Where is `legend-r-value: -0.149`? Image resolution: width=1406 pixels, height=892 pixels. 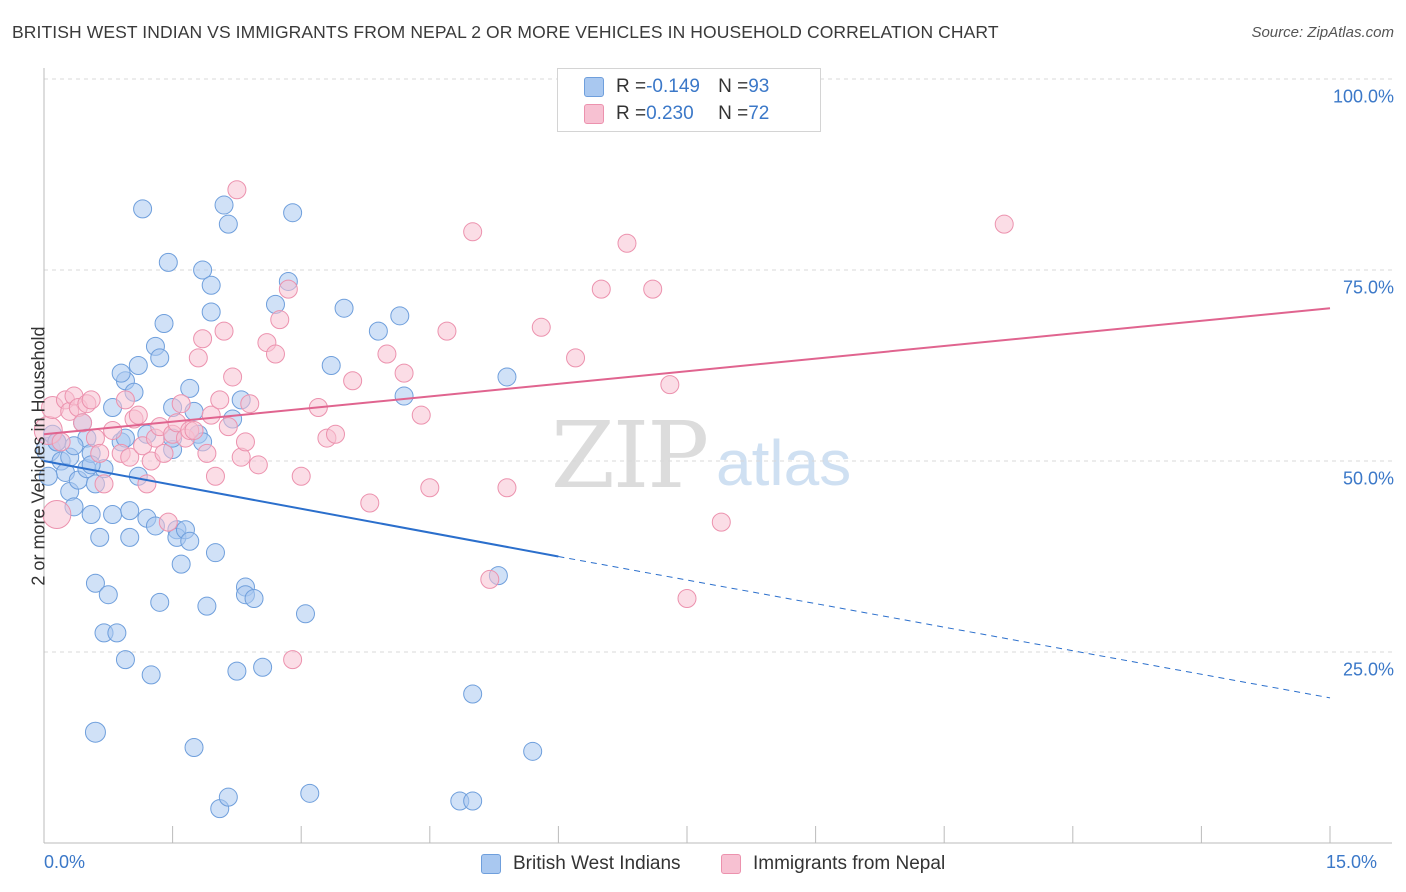
legend-r-value: -0.149 is located at coordinates (673, 86).